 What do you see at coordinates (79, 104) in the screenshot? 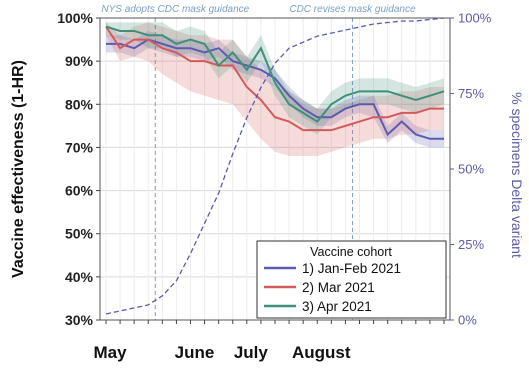
I see `y-tick-label: 80%` at bounding box center [79, 104].